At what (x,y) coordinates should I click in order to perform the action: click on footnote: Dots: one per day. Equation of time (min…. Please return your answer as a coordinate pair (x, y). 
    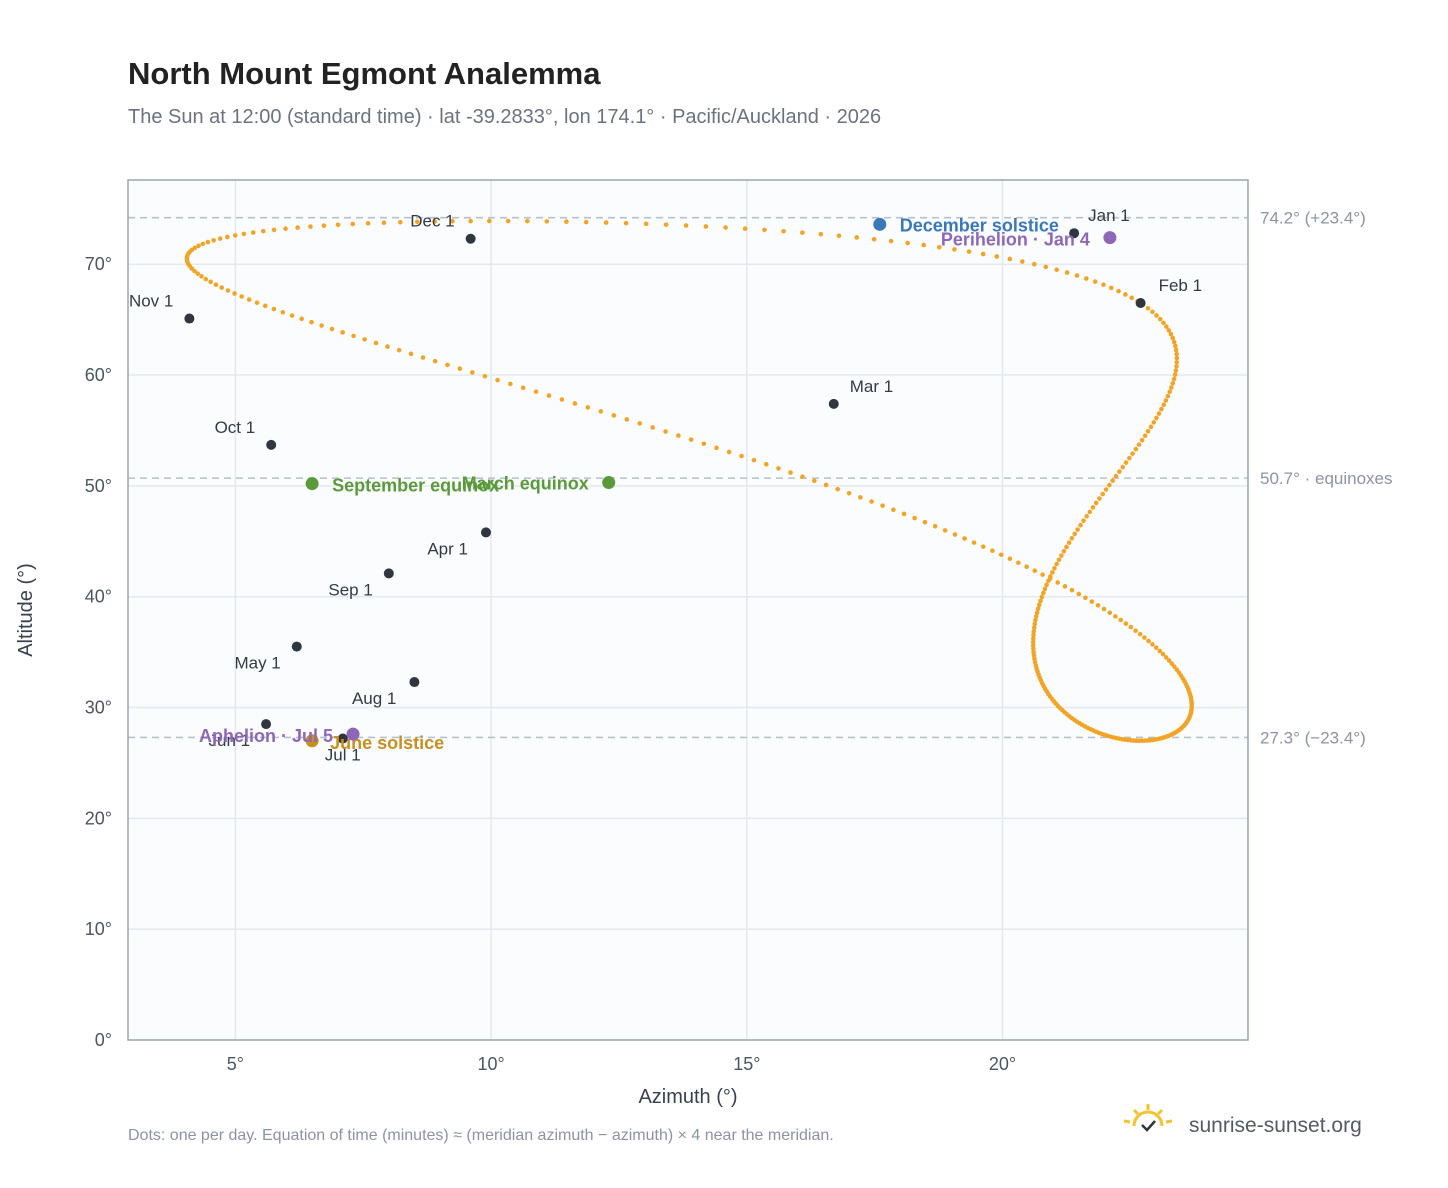
    Looking at the image, I should click on (481, 1135).